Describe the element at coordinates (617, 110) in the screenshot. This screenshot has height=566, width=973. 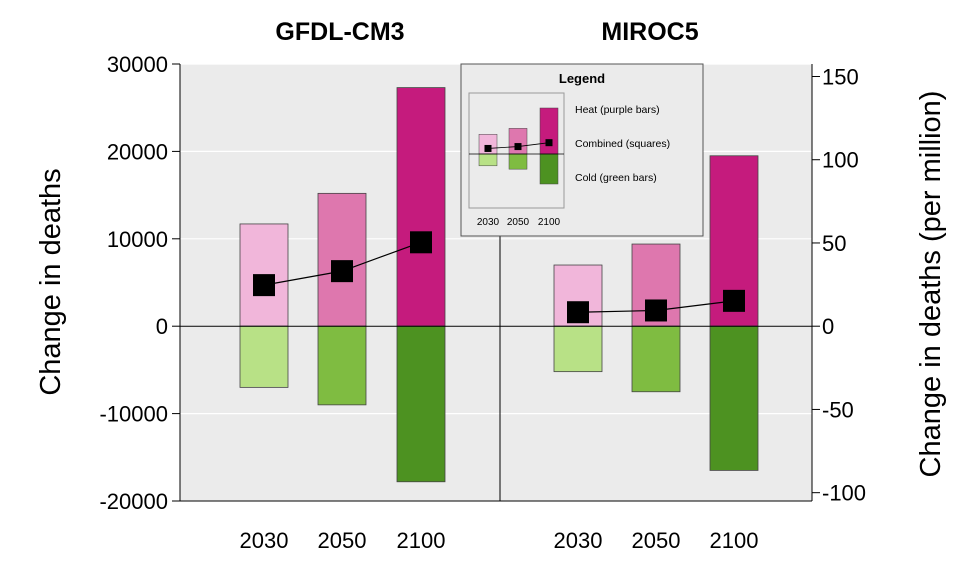
I see `legend-item-heat: Heat (purple bars)` at that location.